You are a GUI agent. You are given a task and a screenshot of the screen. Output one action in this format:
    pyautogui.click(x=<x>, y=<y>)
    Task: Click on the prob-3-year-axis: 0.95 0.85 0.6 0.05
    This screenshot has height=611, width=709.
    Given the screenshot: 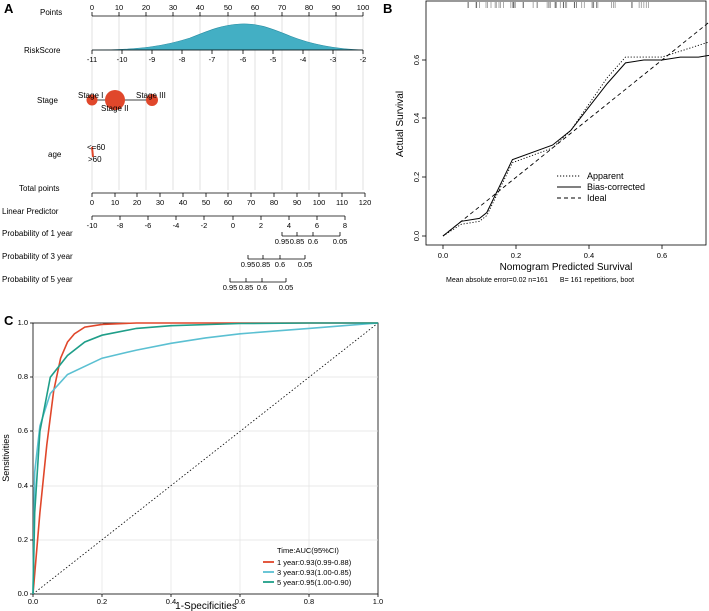 What is the action you would take?
    pyautogui.click(x=276, y=262)
    